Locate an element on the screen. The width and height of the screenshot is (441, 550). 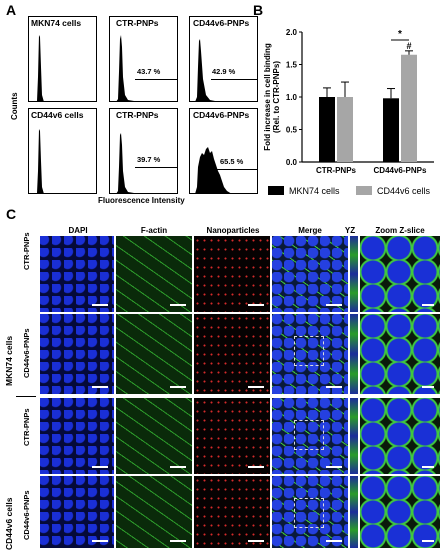
y-tick-label: 1.0 is located at coordinates (292, 97).